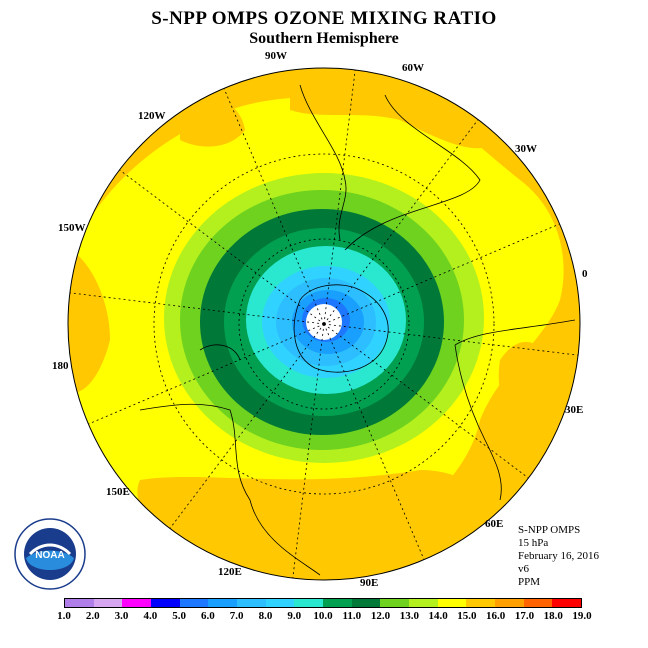  Describe the element at coordinates (529, 582) in the screenshot. I see `info-units: PPM` at that location.